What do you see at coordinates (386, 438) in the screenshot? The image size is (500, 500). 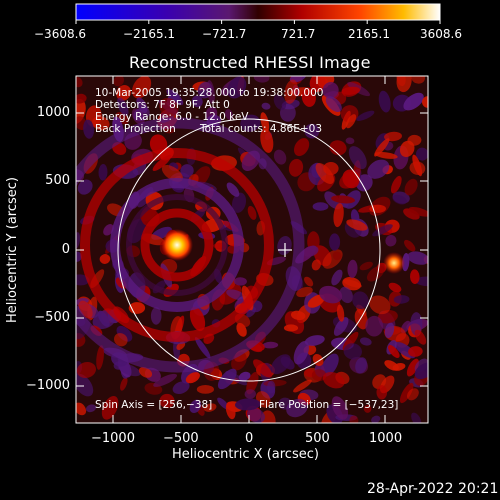 I see `x-tick-label: 1000` at bounding box center [386, 438].